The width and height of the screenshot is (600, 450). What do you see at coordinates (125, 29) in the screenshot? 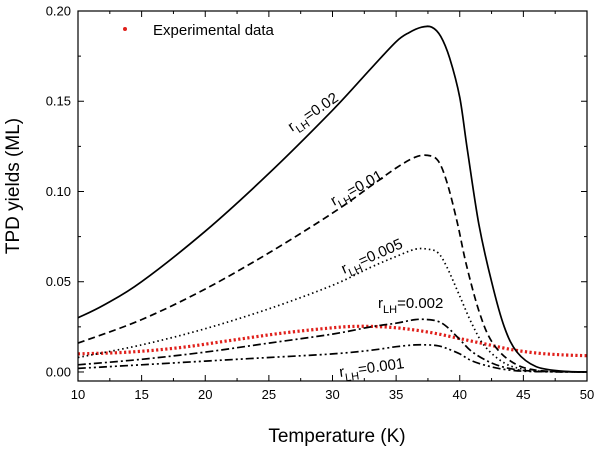
I see `legend-marker-experimental-data` at bounding box center [125, 29].